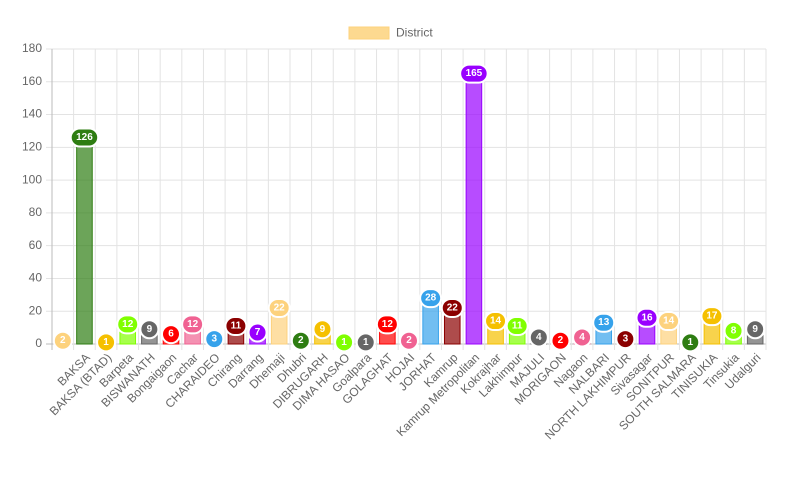  I want to click on y-tick-label: 120, so click(32, 147).